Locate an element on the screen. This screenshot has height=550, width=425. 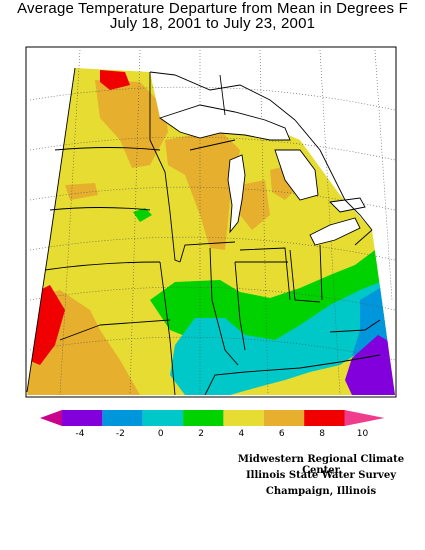
color-legend is located at coordinates (212, 418).